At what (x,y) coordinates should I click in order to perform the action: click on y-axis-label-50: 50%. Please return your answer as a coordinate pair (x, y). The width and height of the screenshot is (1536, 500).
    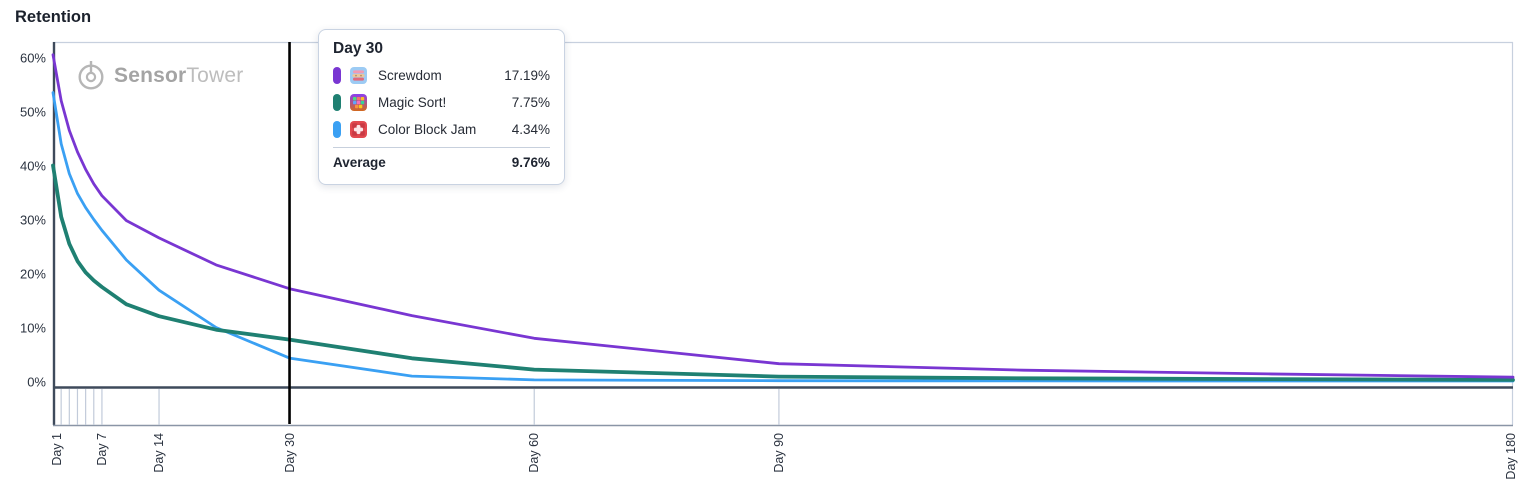
    Looking at the image, I should click on (32, 111).